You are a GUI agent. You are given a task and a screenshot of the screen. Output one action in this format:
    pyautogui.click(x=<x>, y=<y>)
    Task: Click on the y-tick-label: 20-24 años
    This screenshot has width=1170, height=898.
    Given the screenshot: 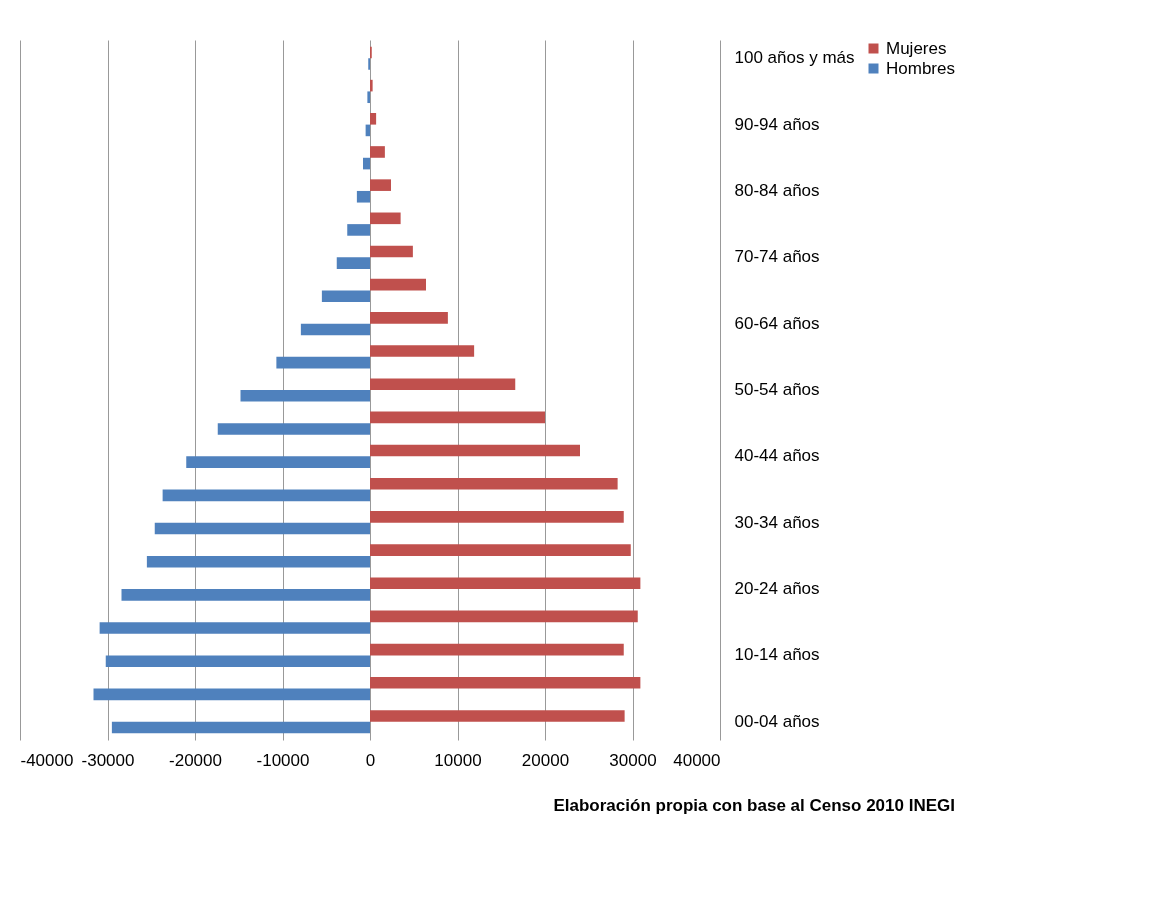 What is the action you would take?
    pyautogui.click(x=777, y=589)
    